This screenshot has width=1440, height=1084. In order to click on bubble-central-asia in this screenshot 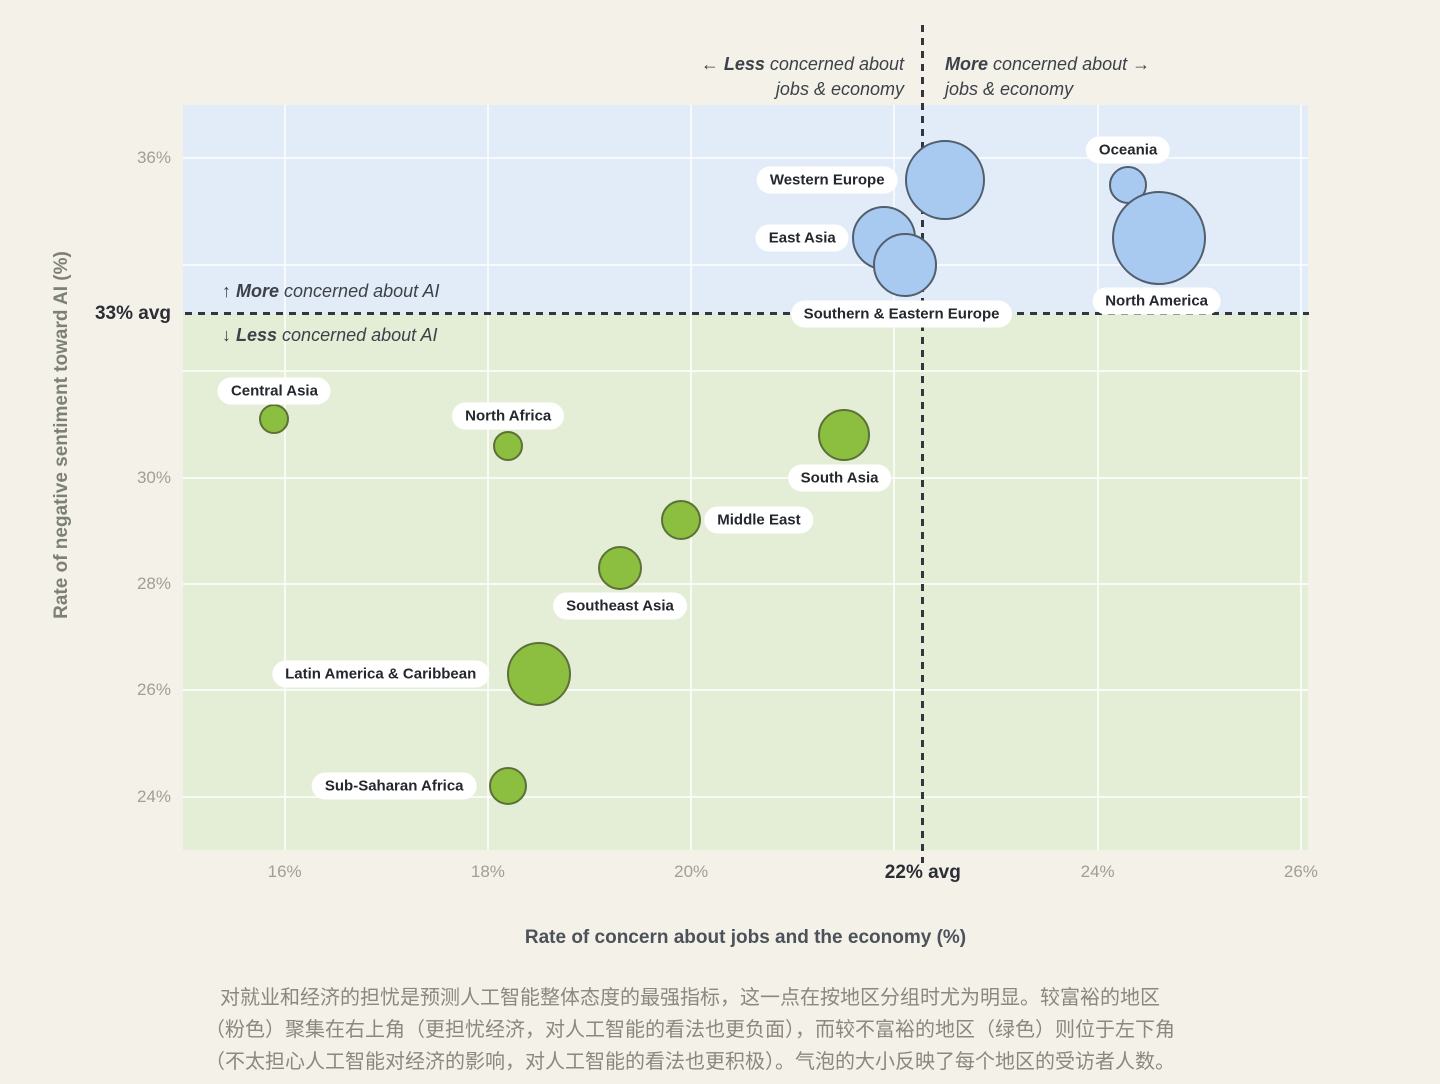, I will do `click(274, 418)`.